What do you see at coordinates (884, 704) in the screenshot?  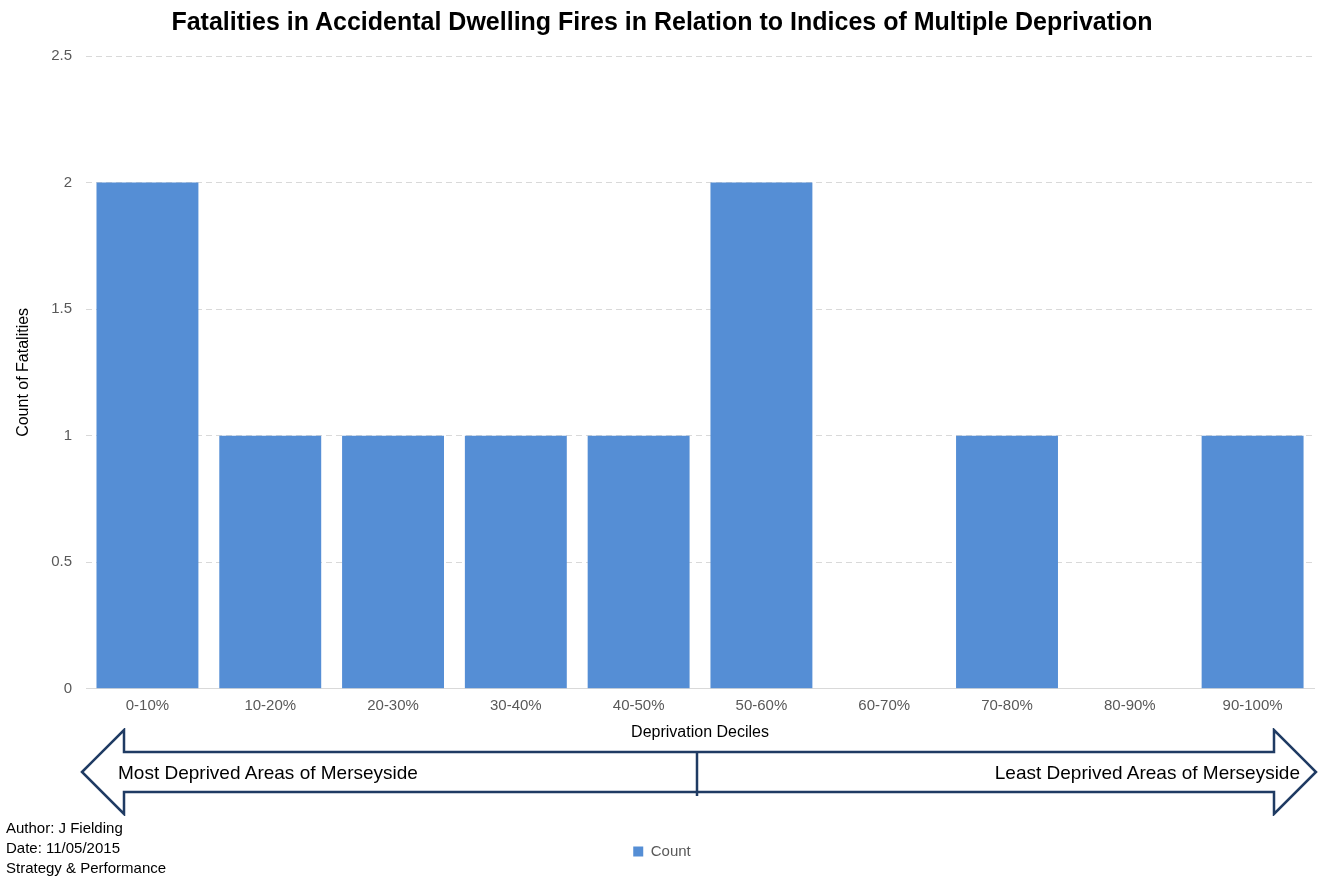 I see `x-tick-label: 60-70%` at bounding box center [884, 704].